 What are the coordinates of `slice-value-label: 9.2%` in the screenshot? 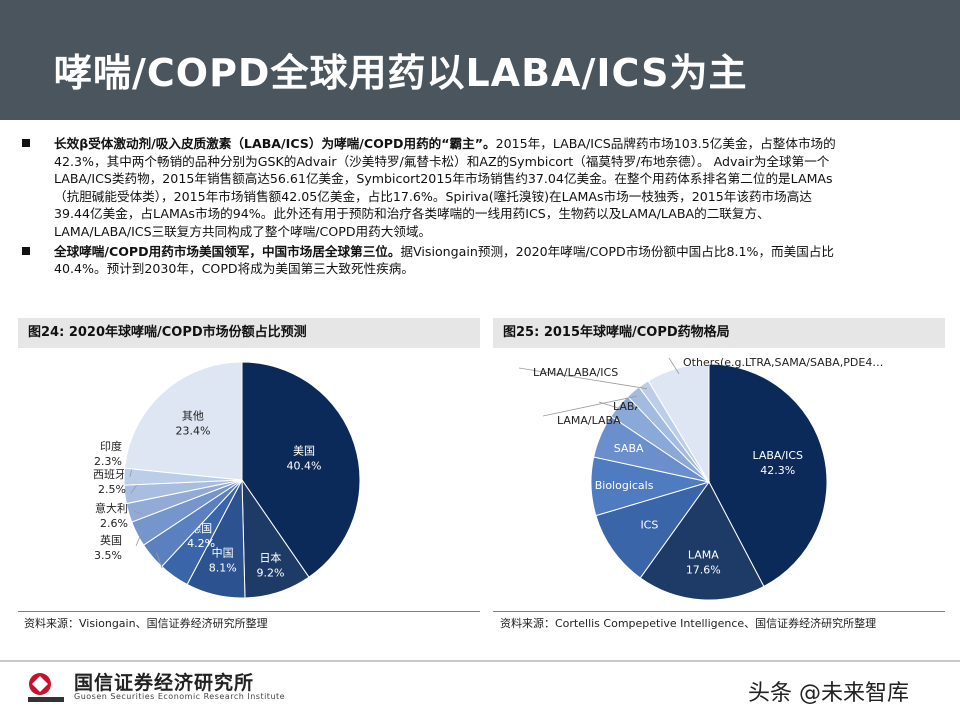 It's located at (270, 573).